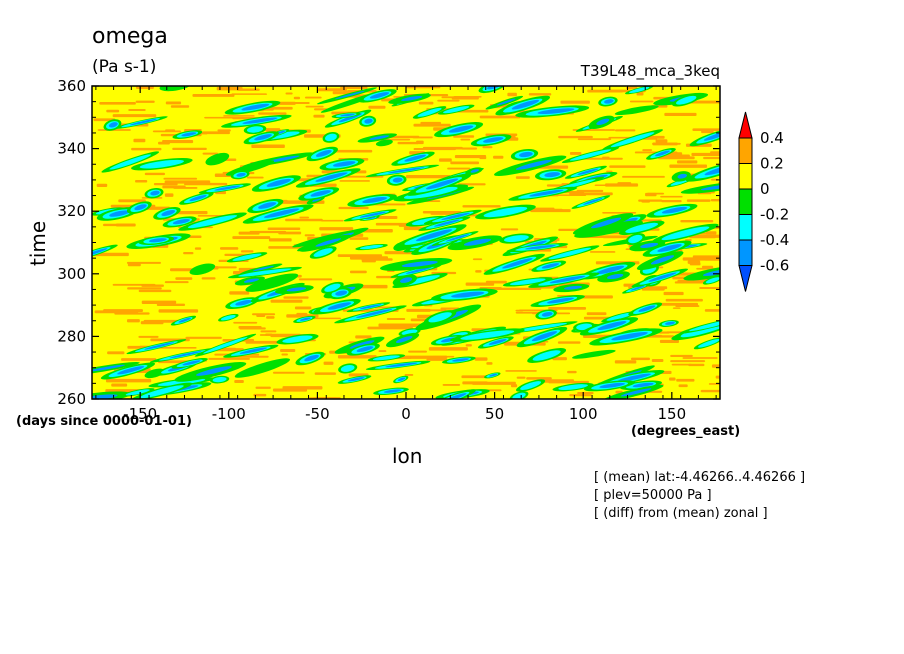 The height and width of the screenshot is (654, 904). What do you see at coordinates (130, 36) in the screenshot?
I see `chart-title: omega` at bounding box center [130, 36].